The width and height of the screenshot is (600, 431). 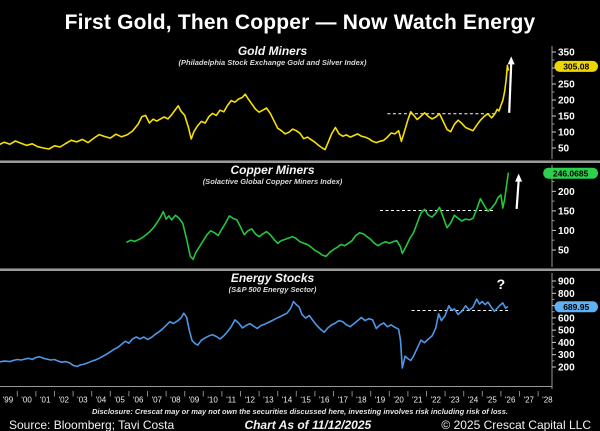 What do you see at coordinates (529, 400) in the screenshot?
I see `svg-text: '27` at bounding box center [529, 400].